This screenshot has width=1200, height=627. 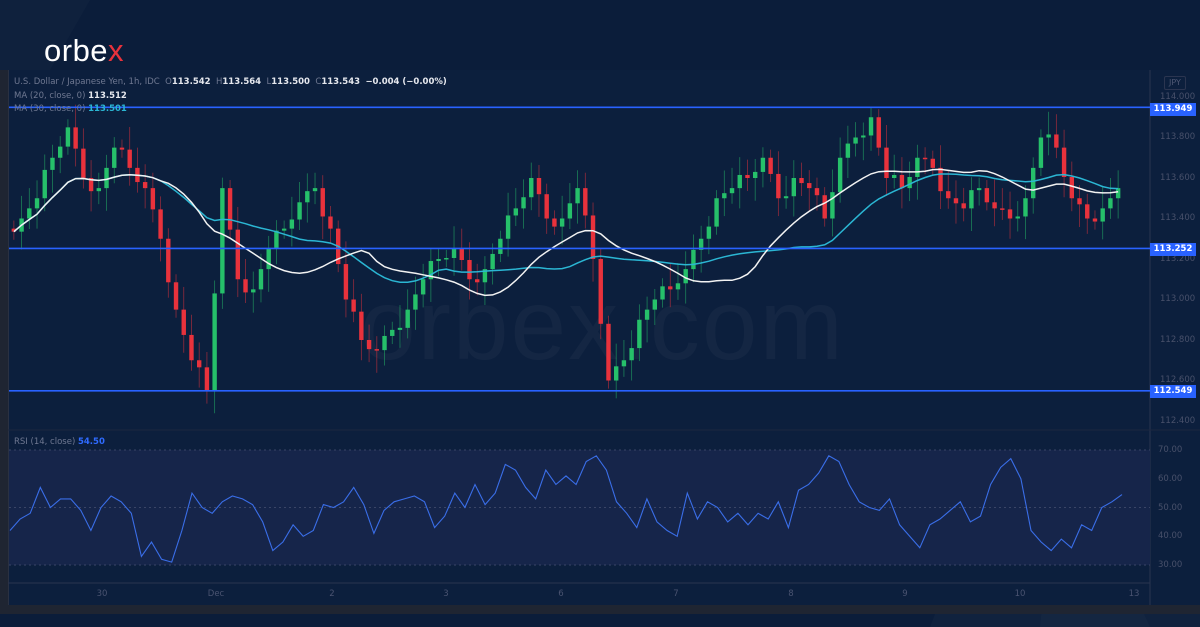 What do you see at coordinates (1178, 421) in the screenshot?
I see `price-tick: 112.400` at bounding box center [1178, 421].